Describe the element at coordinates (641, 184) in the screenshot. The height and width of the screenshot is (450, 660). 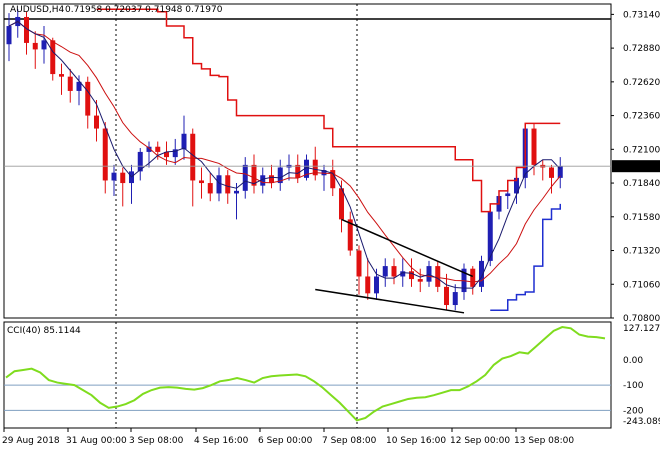
I see `price-tick-label: 0.71840` at that location.